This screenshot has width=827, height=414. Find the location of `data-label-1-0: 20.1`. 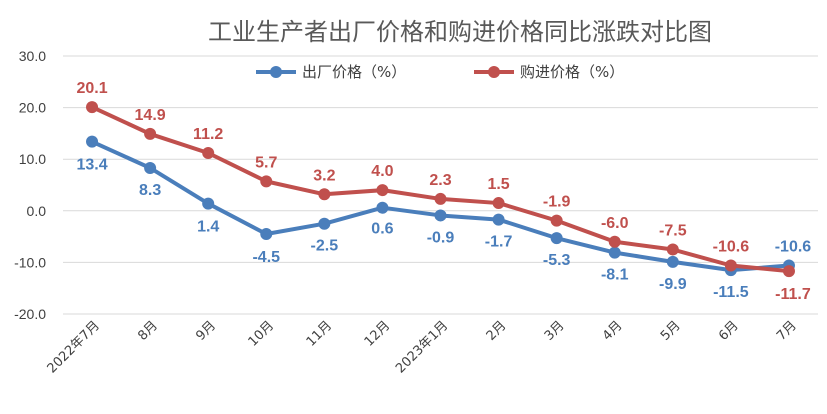

data-label-1-0: 20.1 is located at coordinates (91, 88).